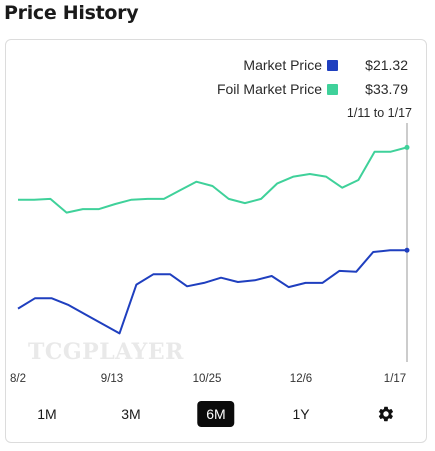 Image resolution: width=435 pixels, height=451 pixels. What do you see at coordinates (301, 414) in the screenshot?
I see `range-tab-1y: 1Y` at bounding box center [301, 414].